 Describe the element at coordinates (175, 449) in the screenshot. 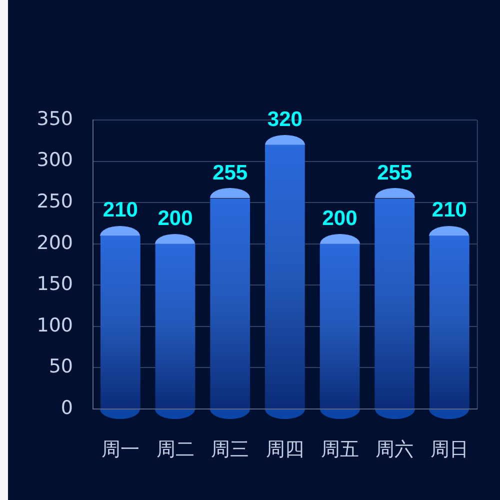

I see `x-tick-label: 周二` at that location.